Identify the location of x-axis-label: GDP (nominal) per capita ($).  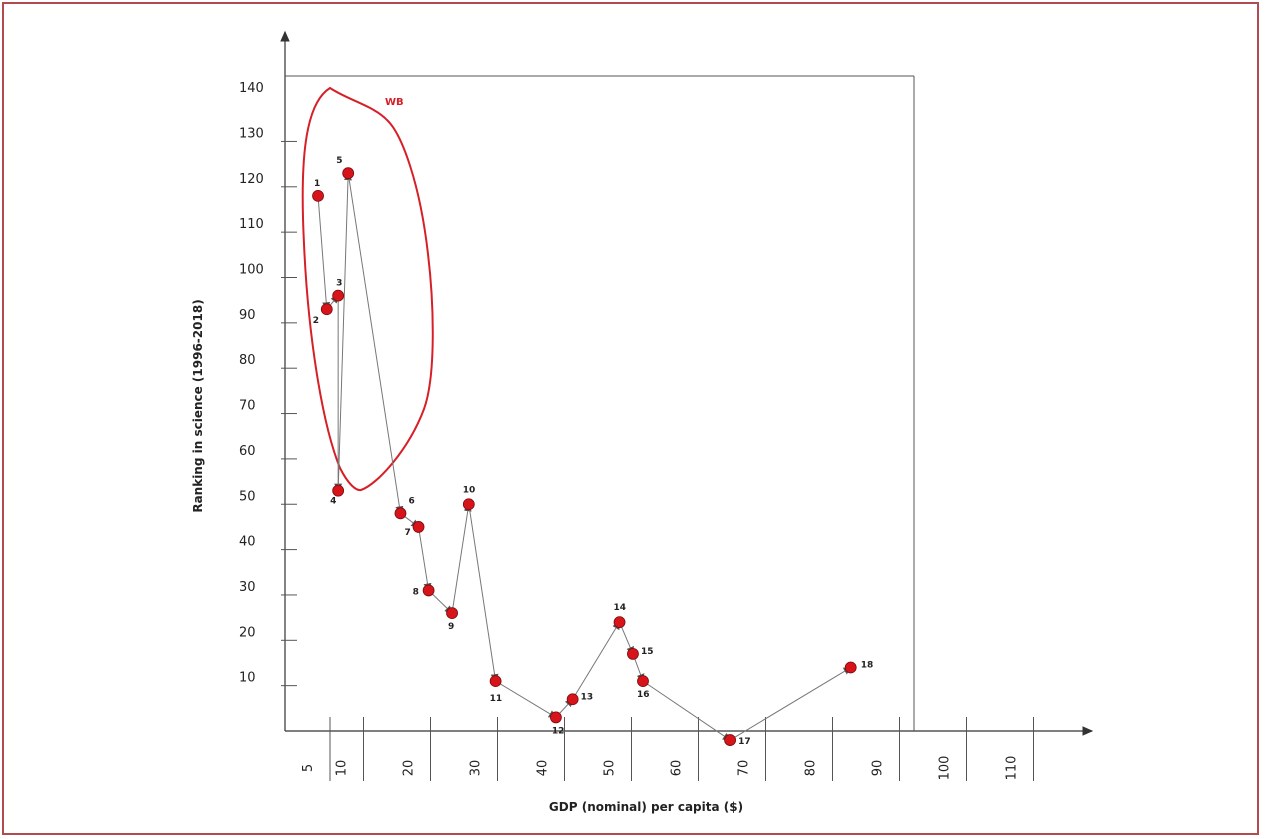
(646, 807).